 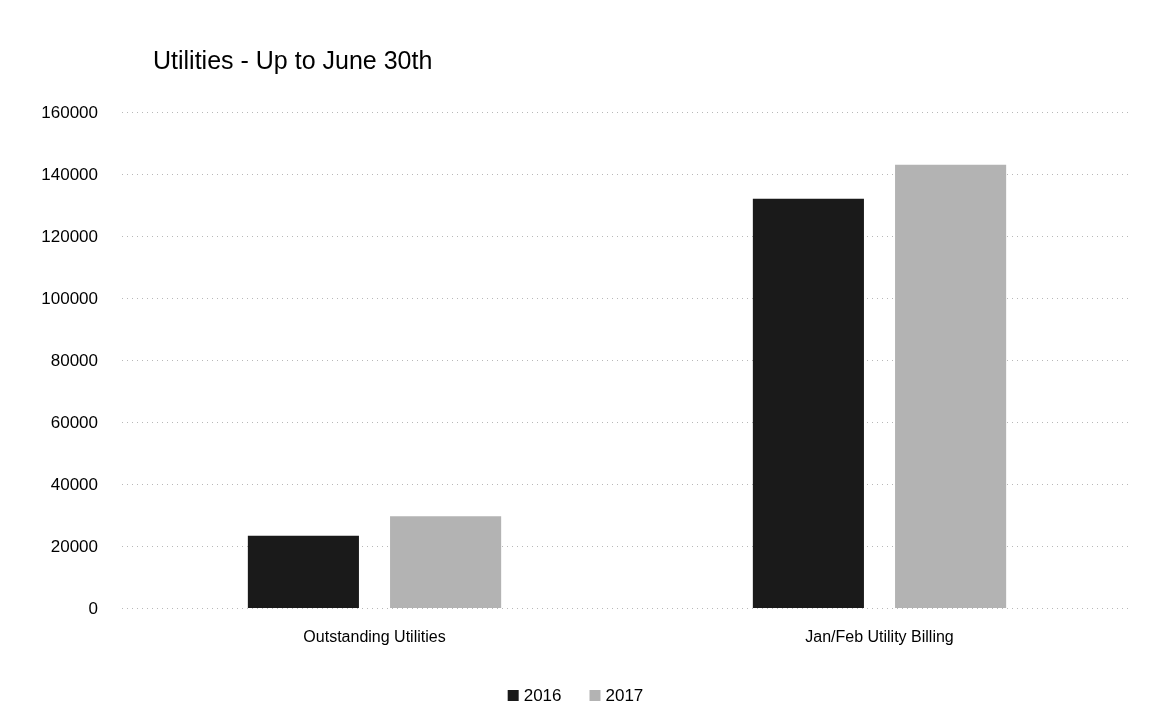 I want to click on y-tick-label: 100000, so click(x=69, y=298).